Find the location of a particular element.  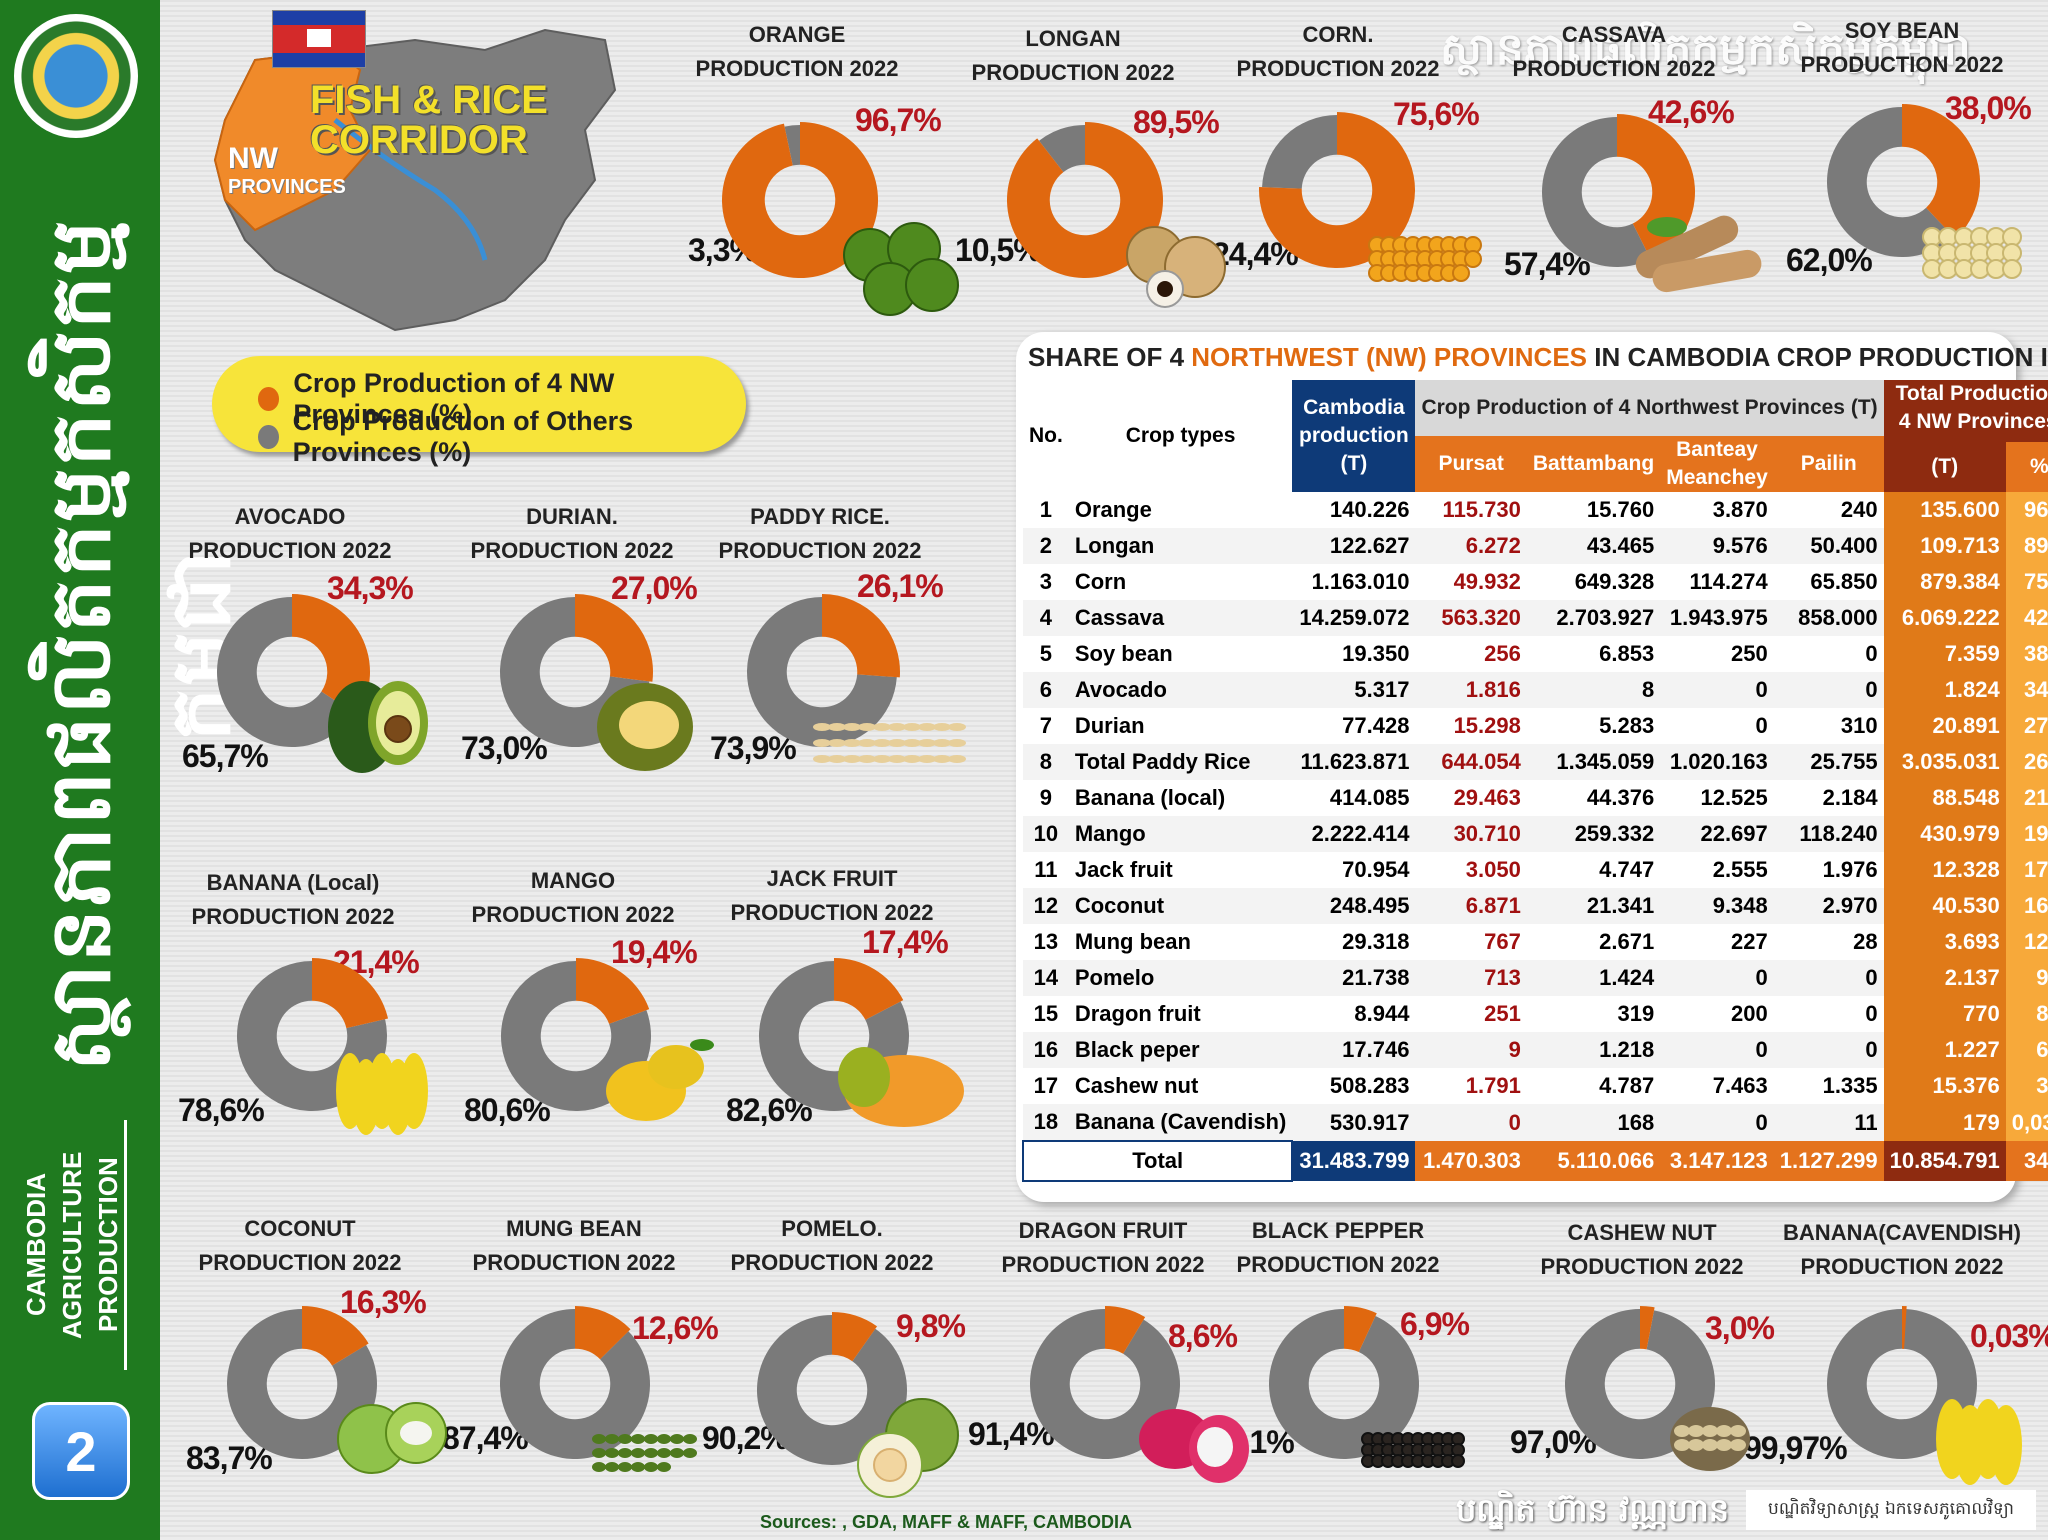

map-title: FISH & RICE CORRIDOR is located at coordinates (429, 120).